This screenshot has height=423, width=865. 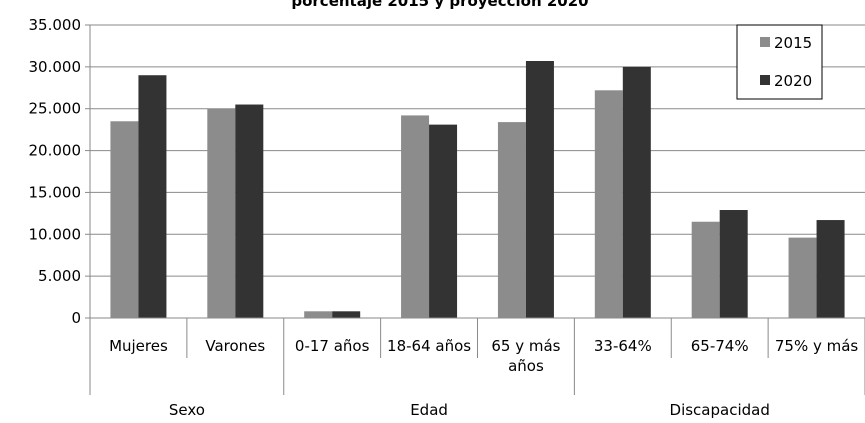 What do you see at coordinates (429, 346) in the screenshot?
I see `x-category-label: 18-64 años` at bounding box center [429, 346].